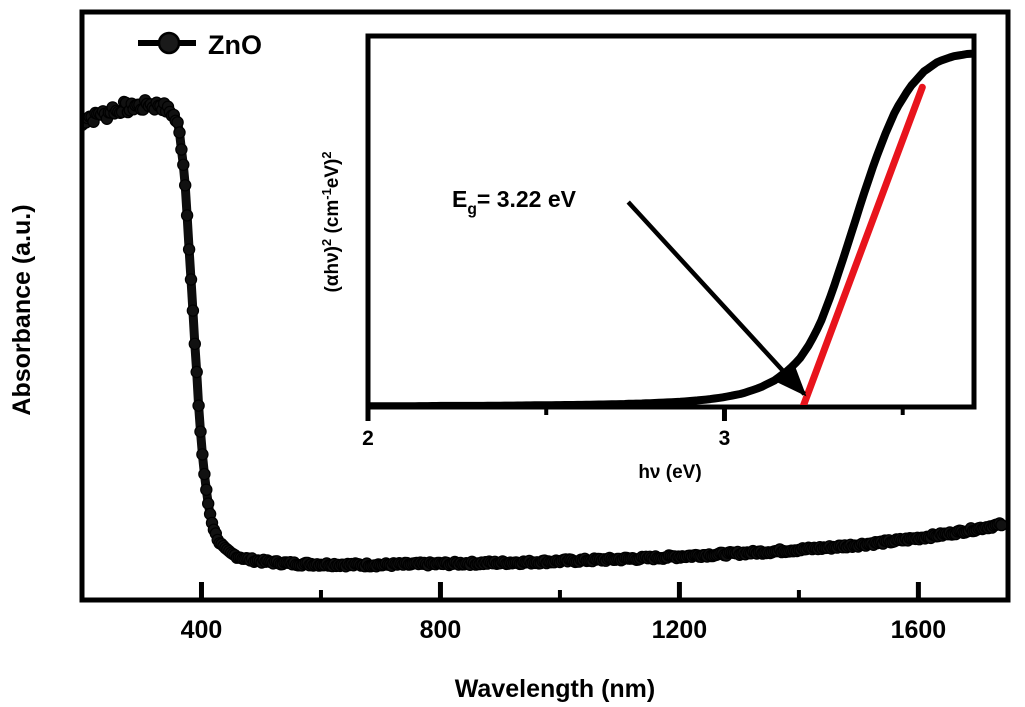 The image size is (1025, 707). What do you see at coordinates (332, 249) in the screenshot?
I see `yl-close: )` at bounding box center [332, 249].